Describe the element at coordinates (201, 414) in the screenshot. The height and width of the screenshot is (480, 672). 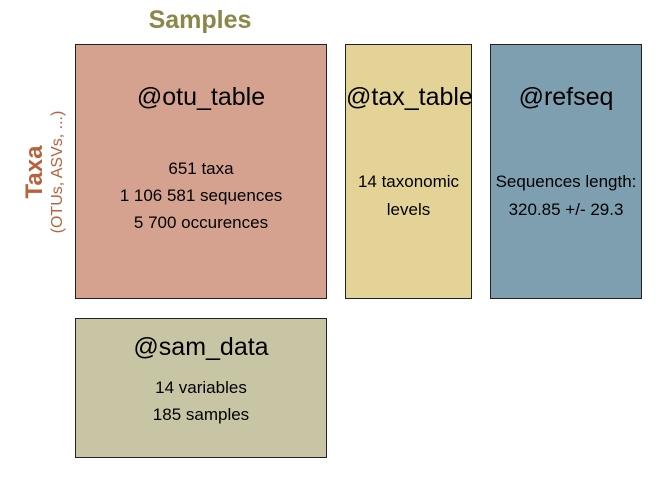
I see `sam-data-samples: 185 samples` at that location.